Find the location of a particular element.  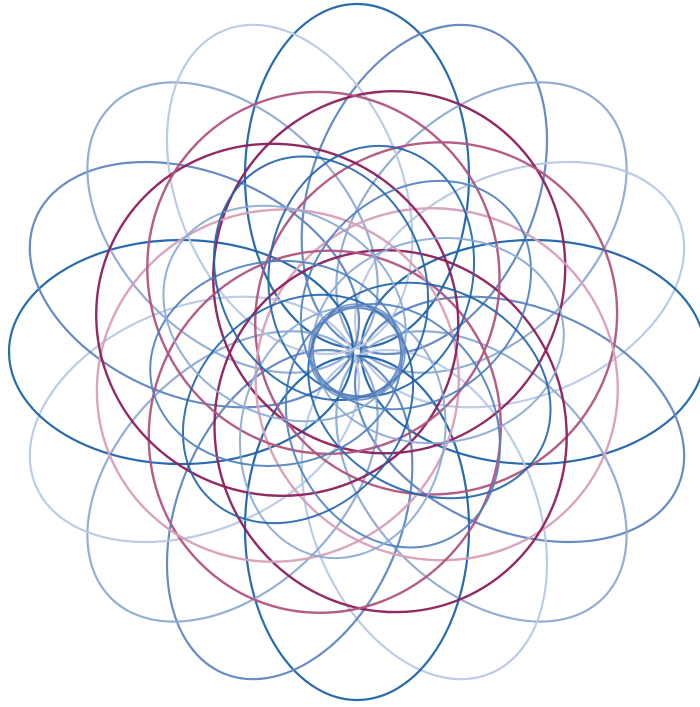

center-hub is located at coordinates (357, 352).